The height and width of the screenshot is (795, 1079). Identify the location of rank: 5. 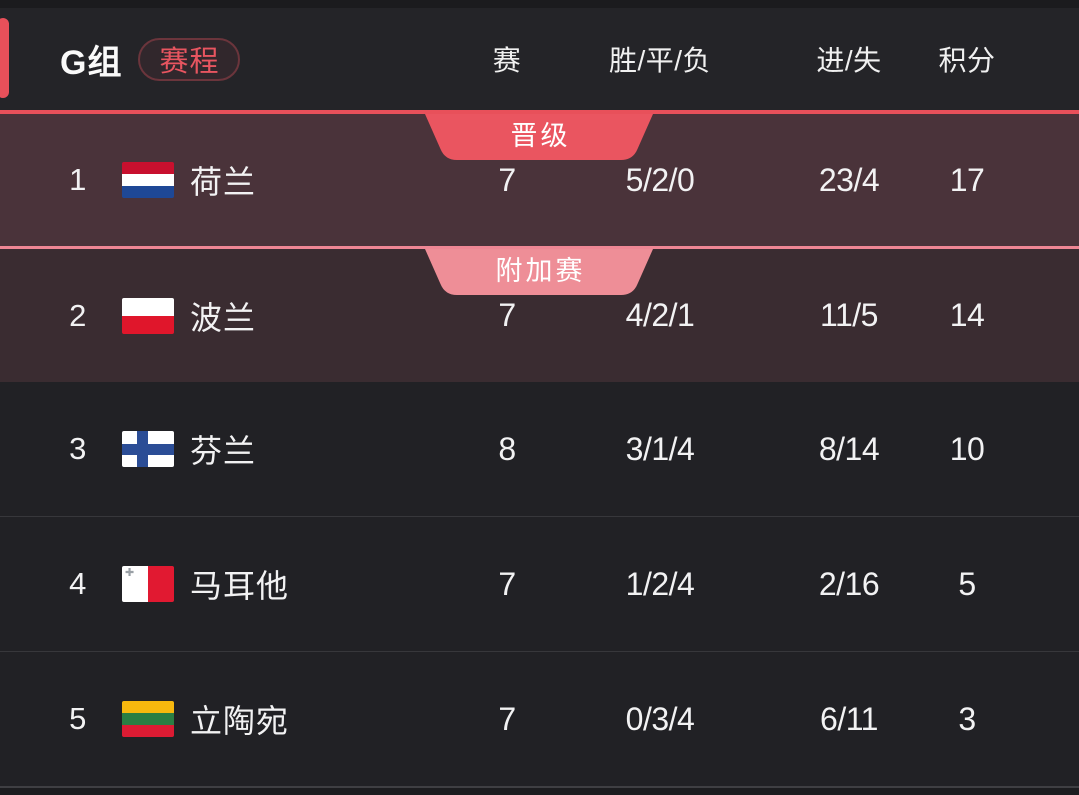
(77, 718).